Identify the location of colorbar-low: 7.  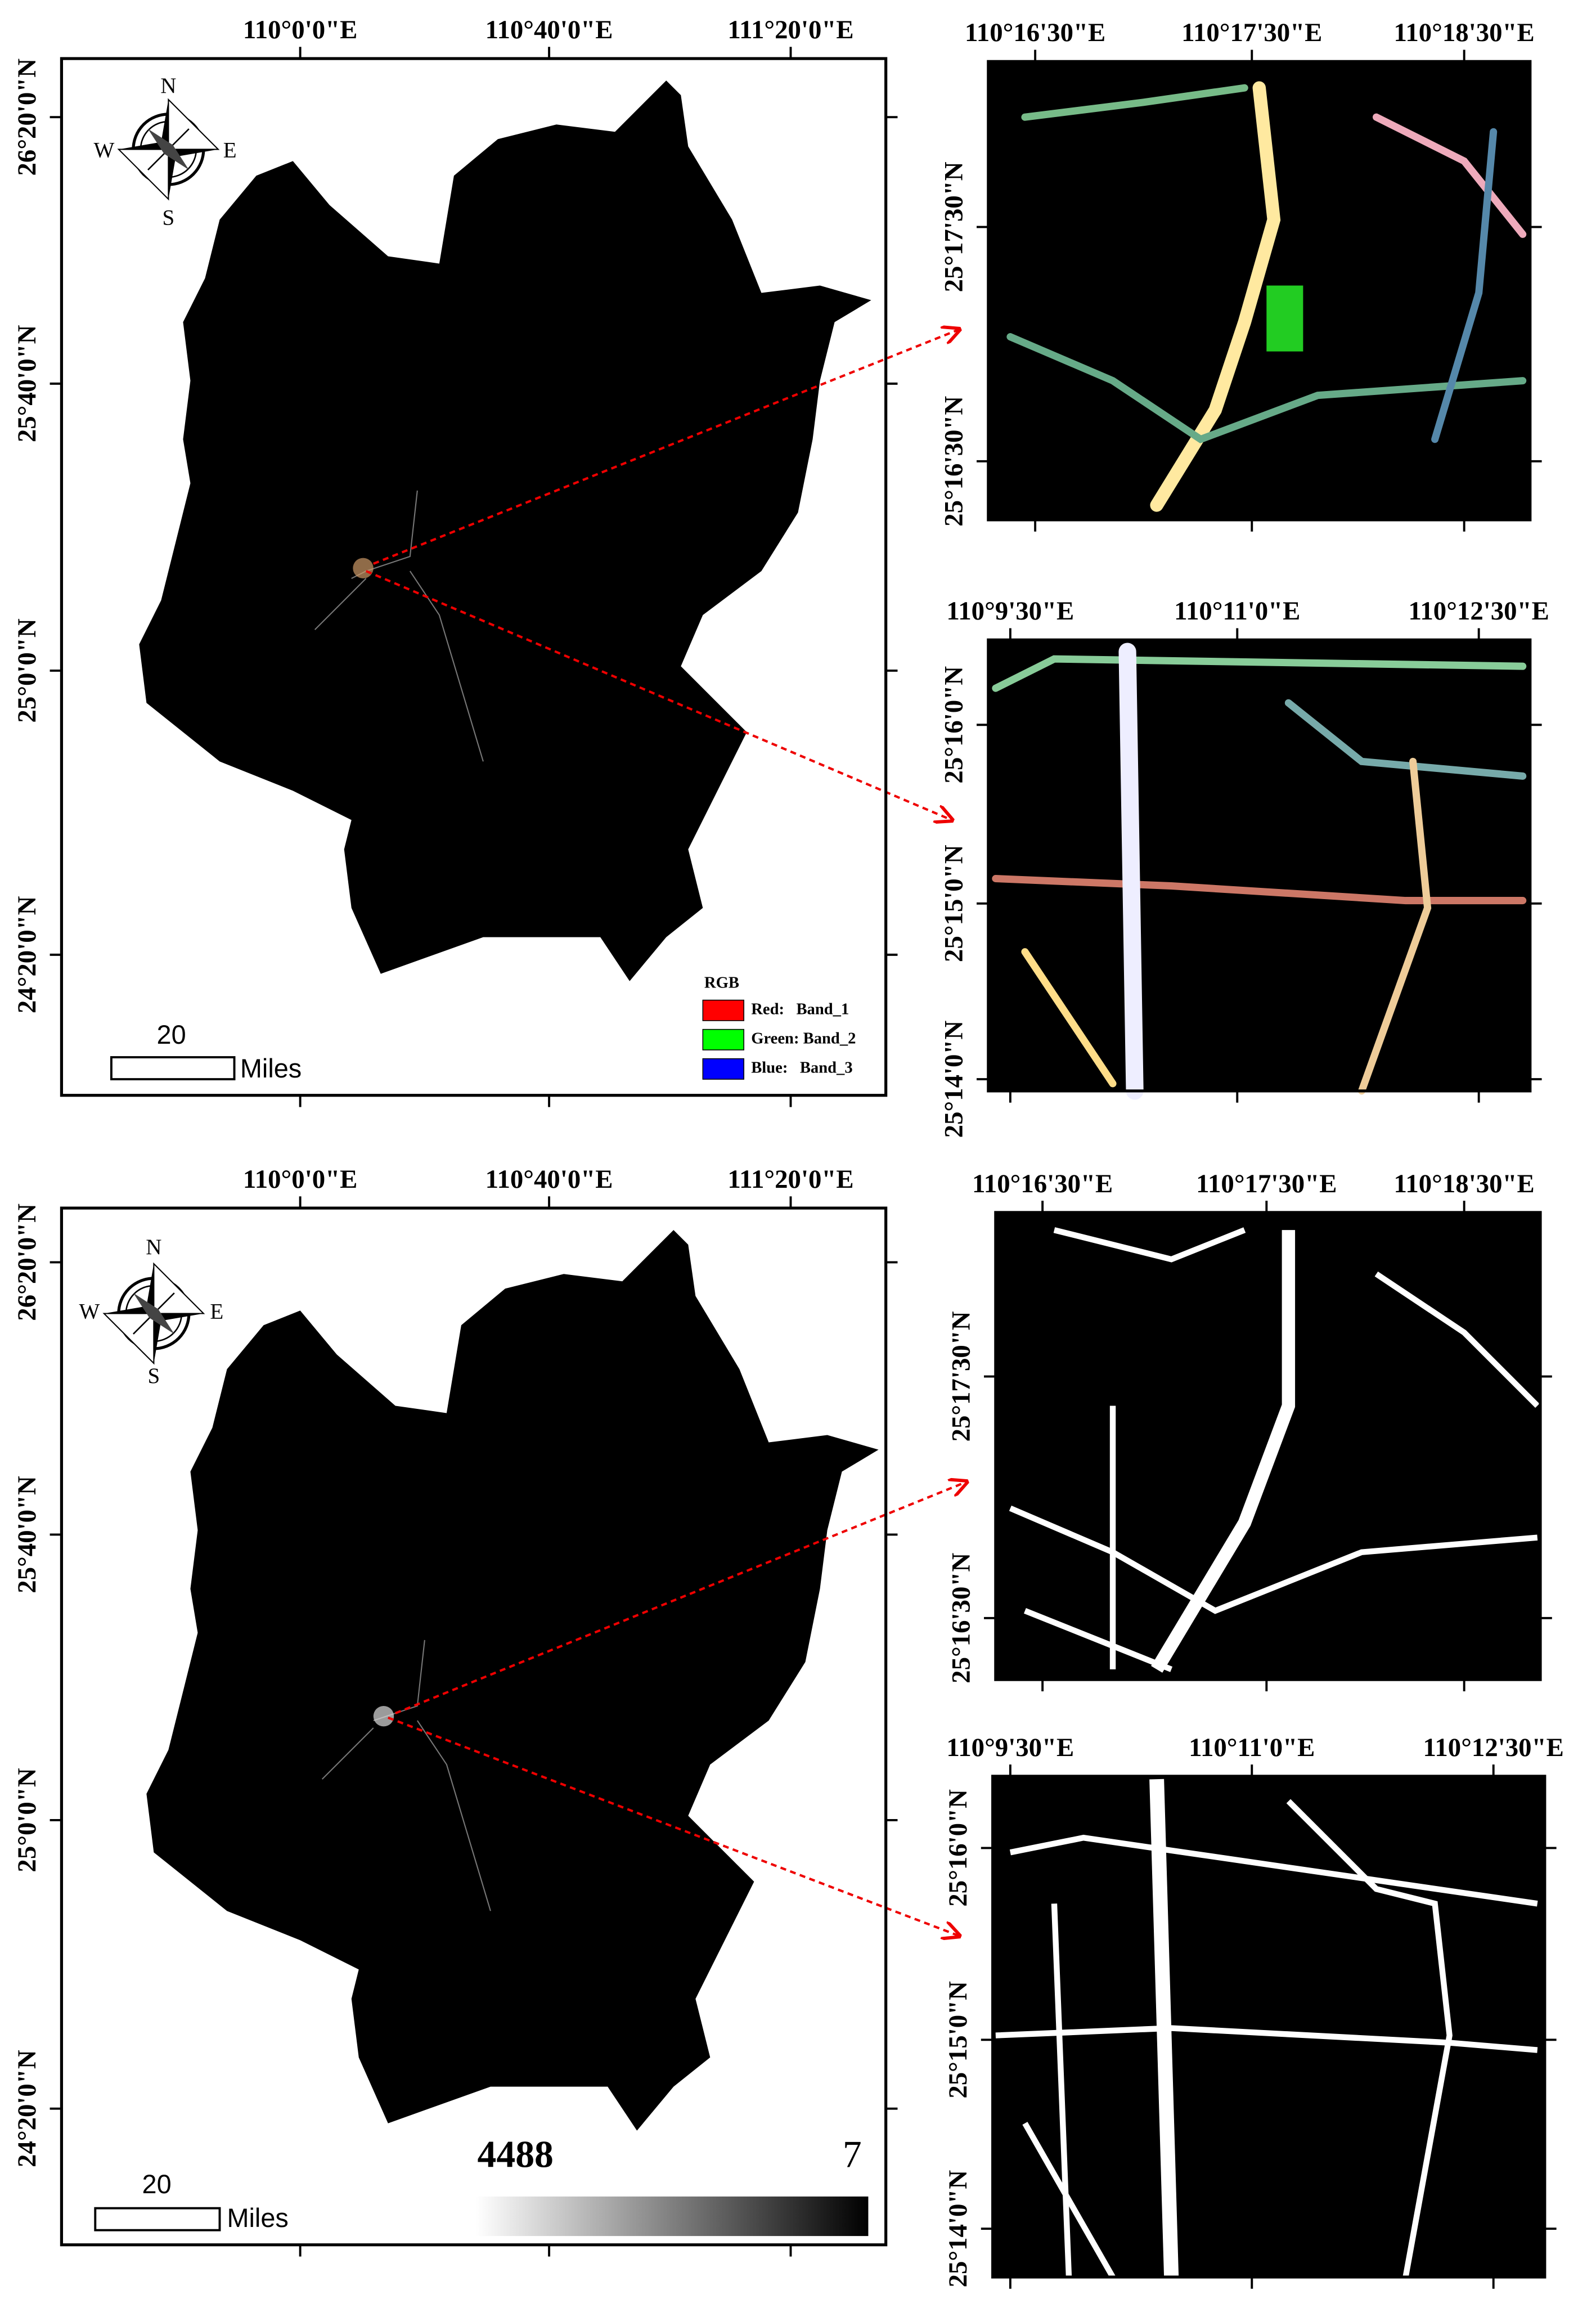
(852, 2155).